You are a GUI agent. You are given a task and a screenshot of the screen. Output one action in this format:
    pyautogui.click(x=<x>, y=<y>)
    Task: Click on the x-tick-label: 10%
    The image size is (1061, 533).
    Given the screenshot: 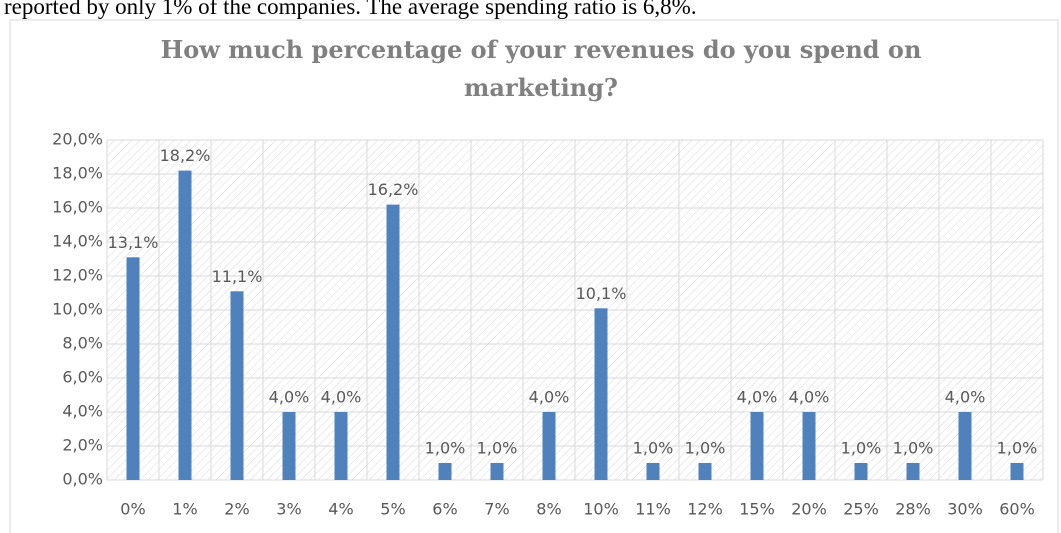 What is the action you would take?
    pyautogui.click(x=601, y=509)
    